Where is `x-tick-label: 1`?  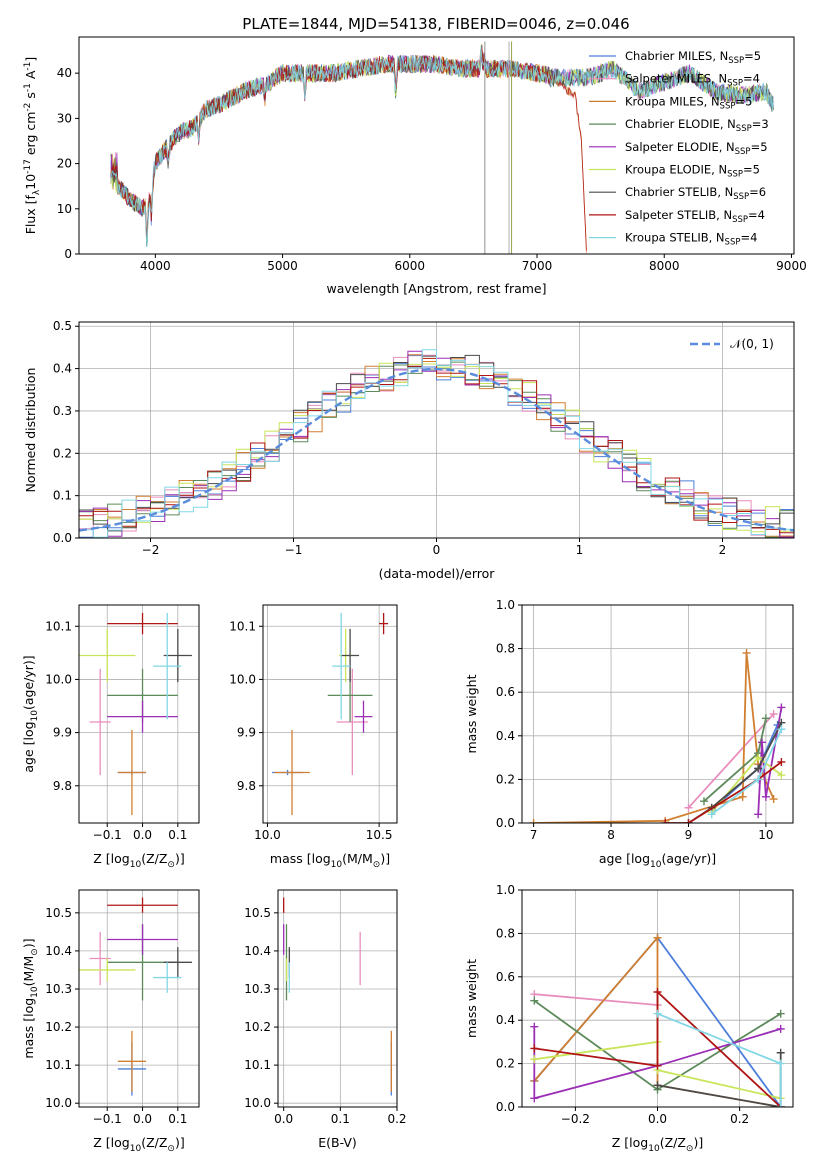 x-tick-label: 1 is located at coordinates (580, 550).